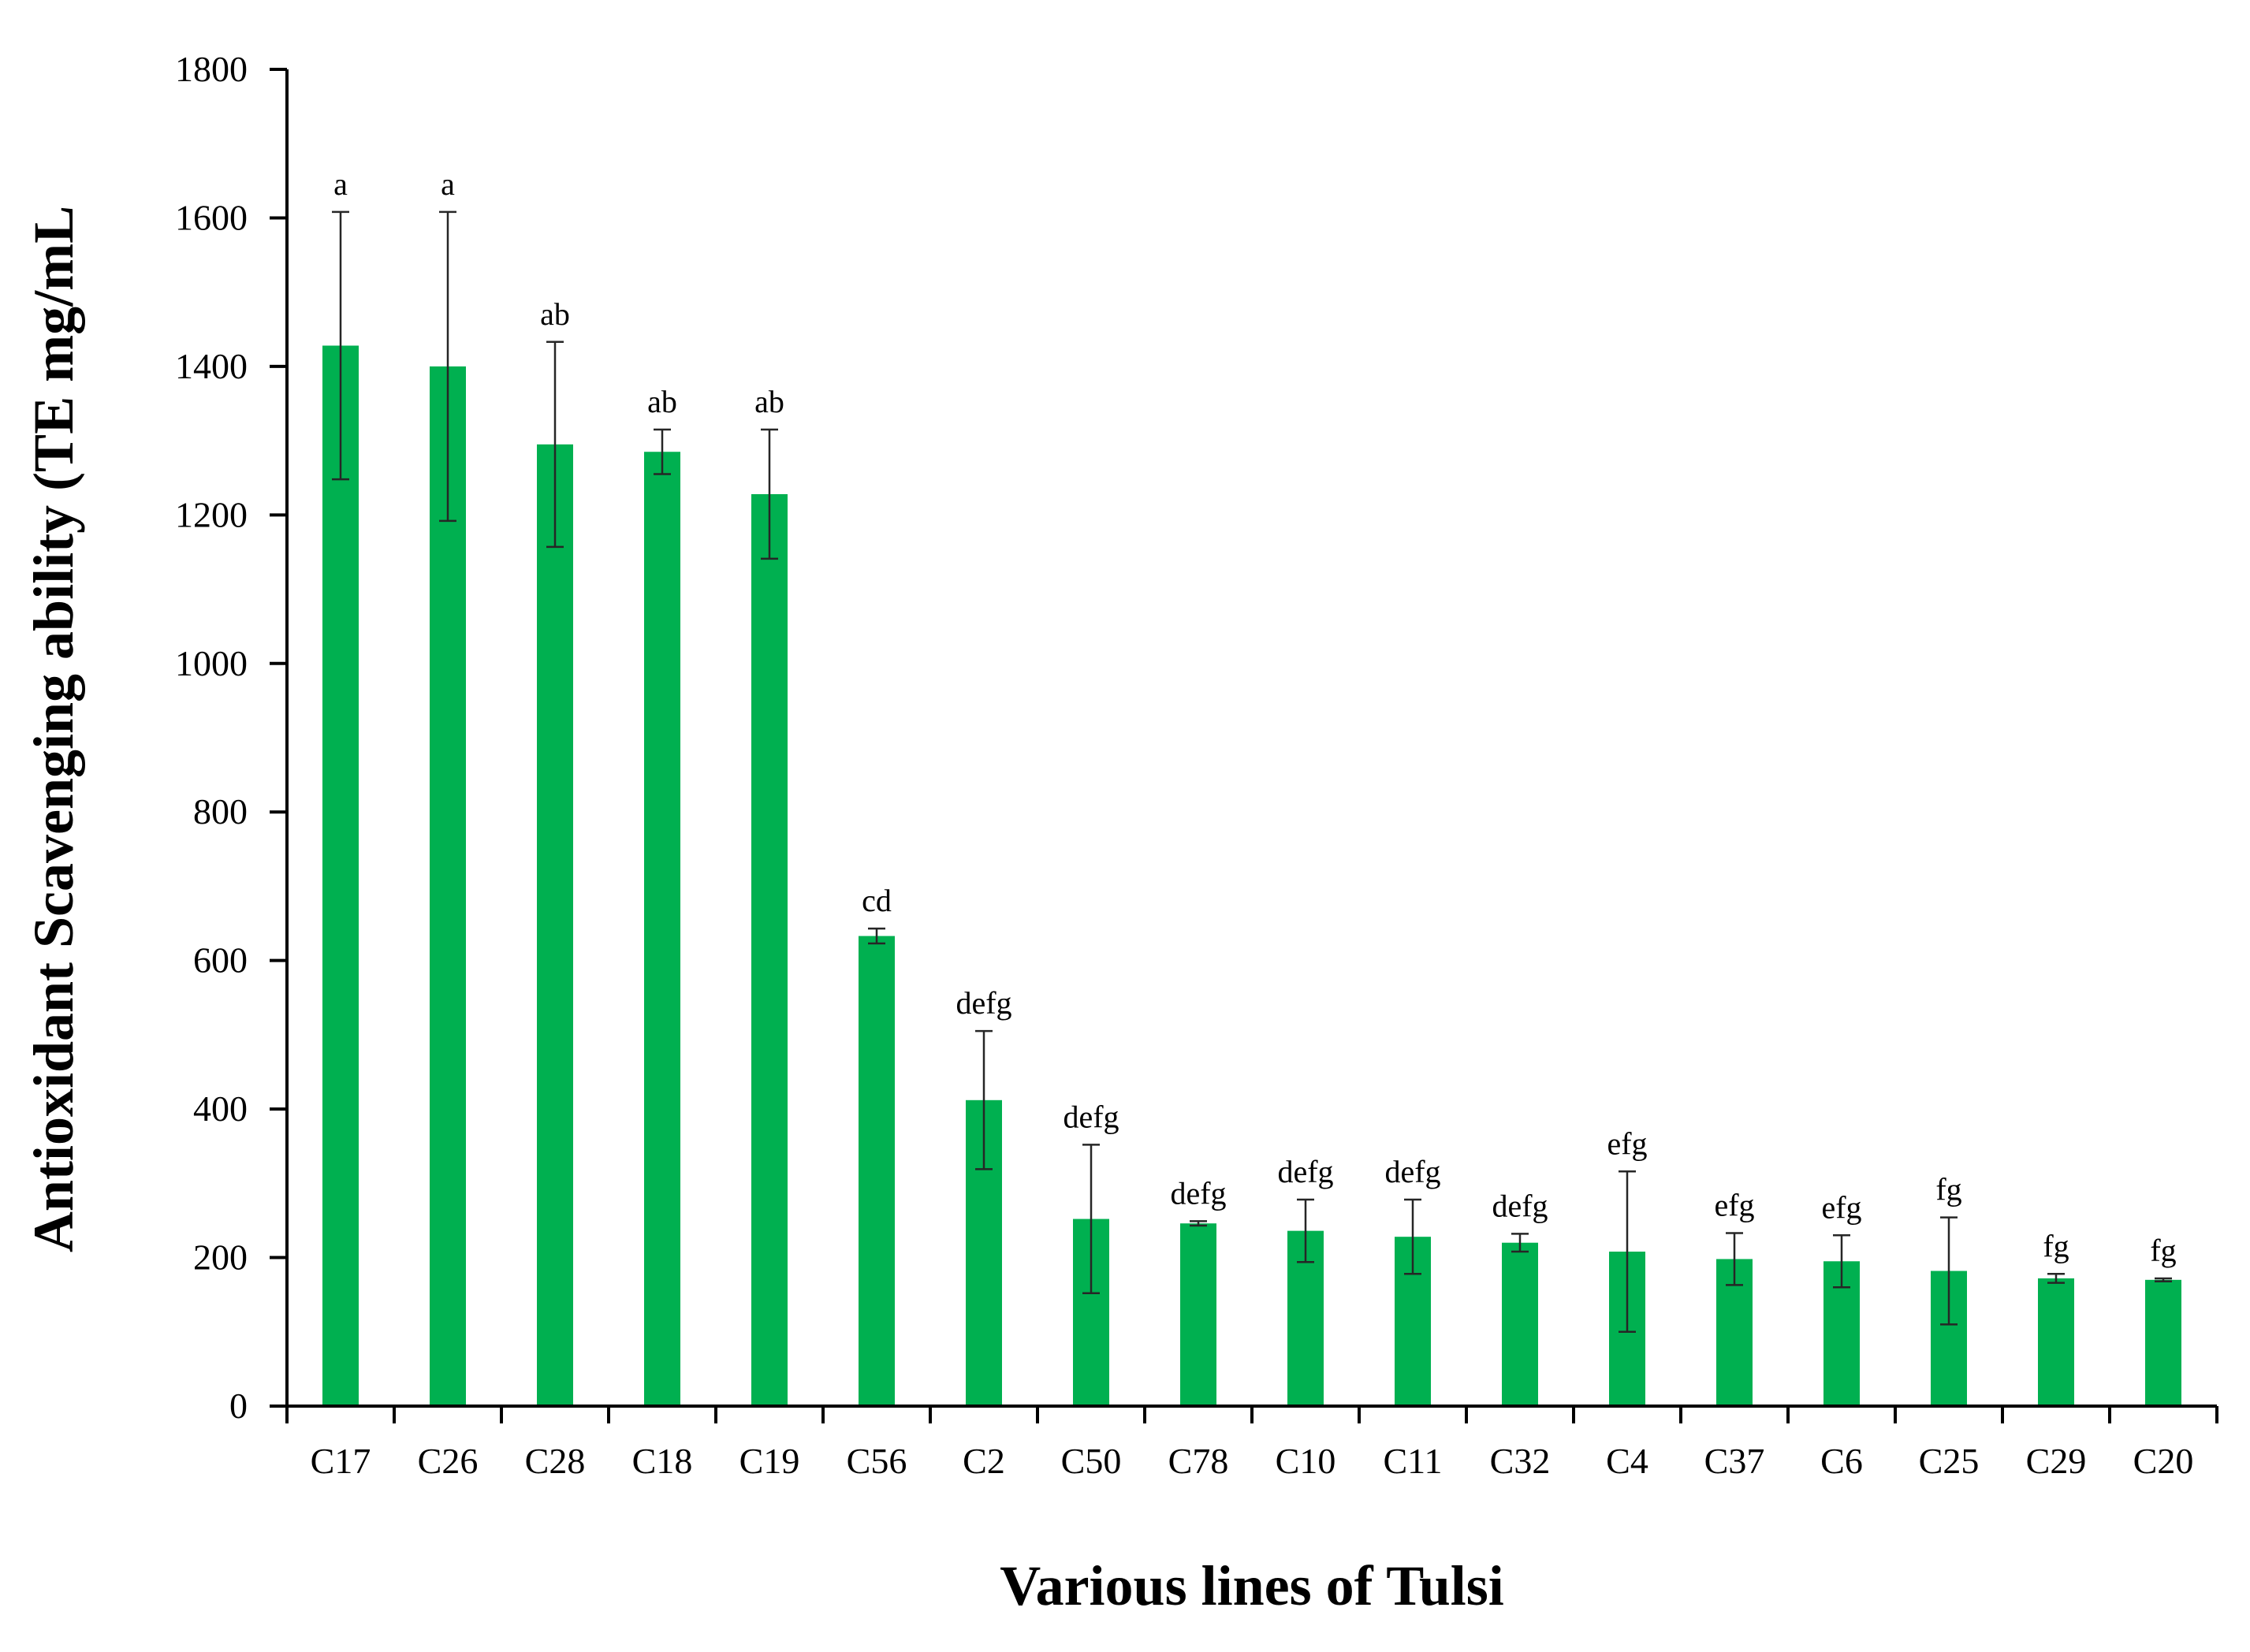 This screenshot has width=2250, height=1652. What do you see at coordinates (2163, 1461) in the screenshot?
I see `x-tick-label: C20` at bounding box center [2163, 1461].